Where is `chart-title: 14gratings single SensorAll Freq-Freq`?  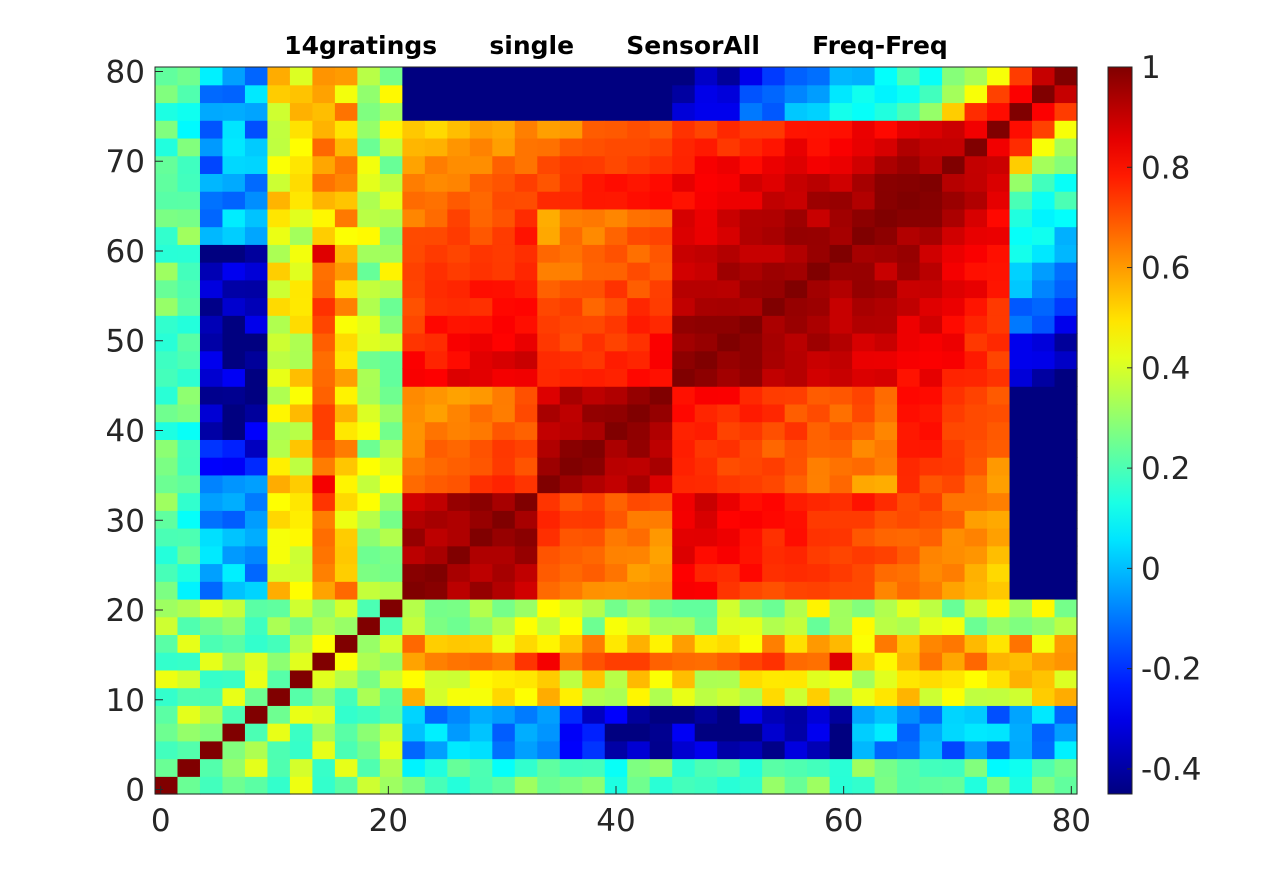 chart-title: 14gratings single SensorAll Freq-Freq is located at coordinates (616, 45).